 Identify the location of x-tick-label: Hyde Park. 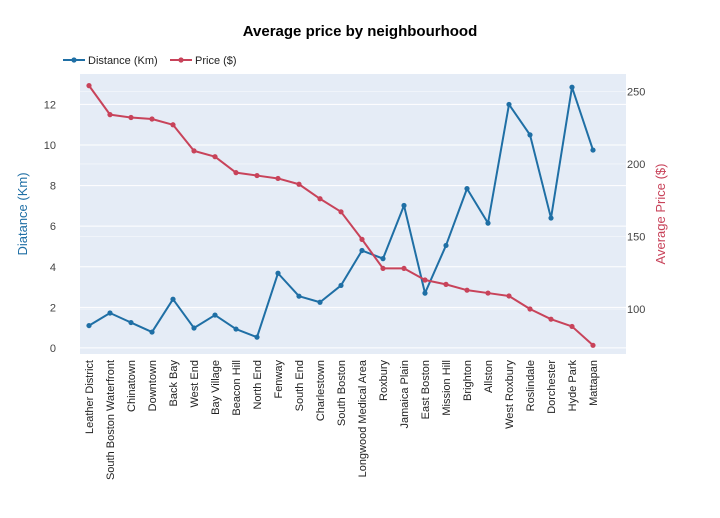
(573, 386).